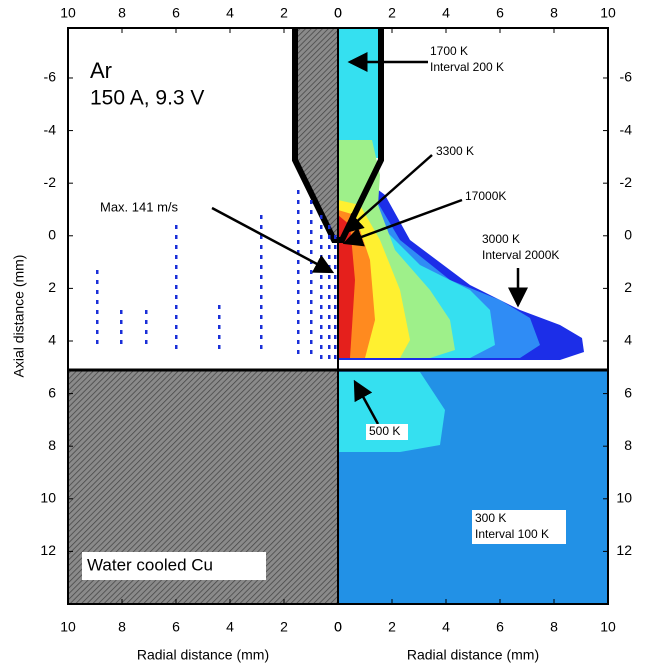 The height and width of the screenshot is (668, 648). What do you see at coordinates (490, 518) in the screenshot?
I see `annotation: 300 K` at bounding box center [490, 518].